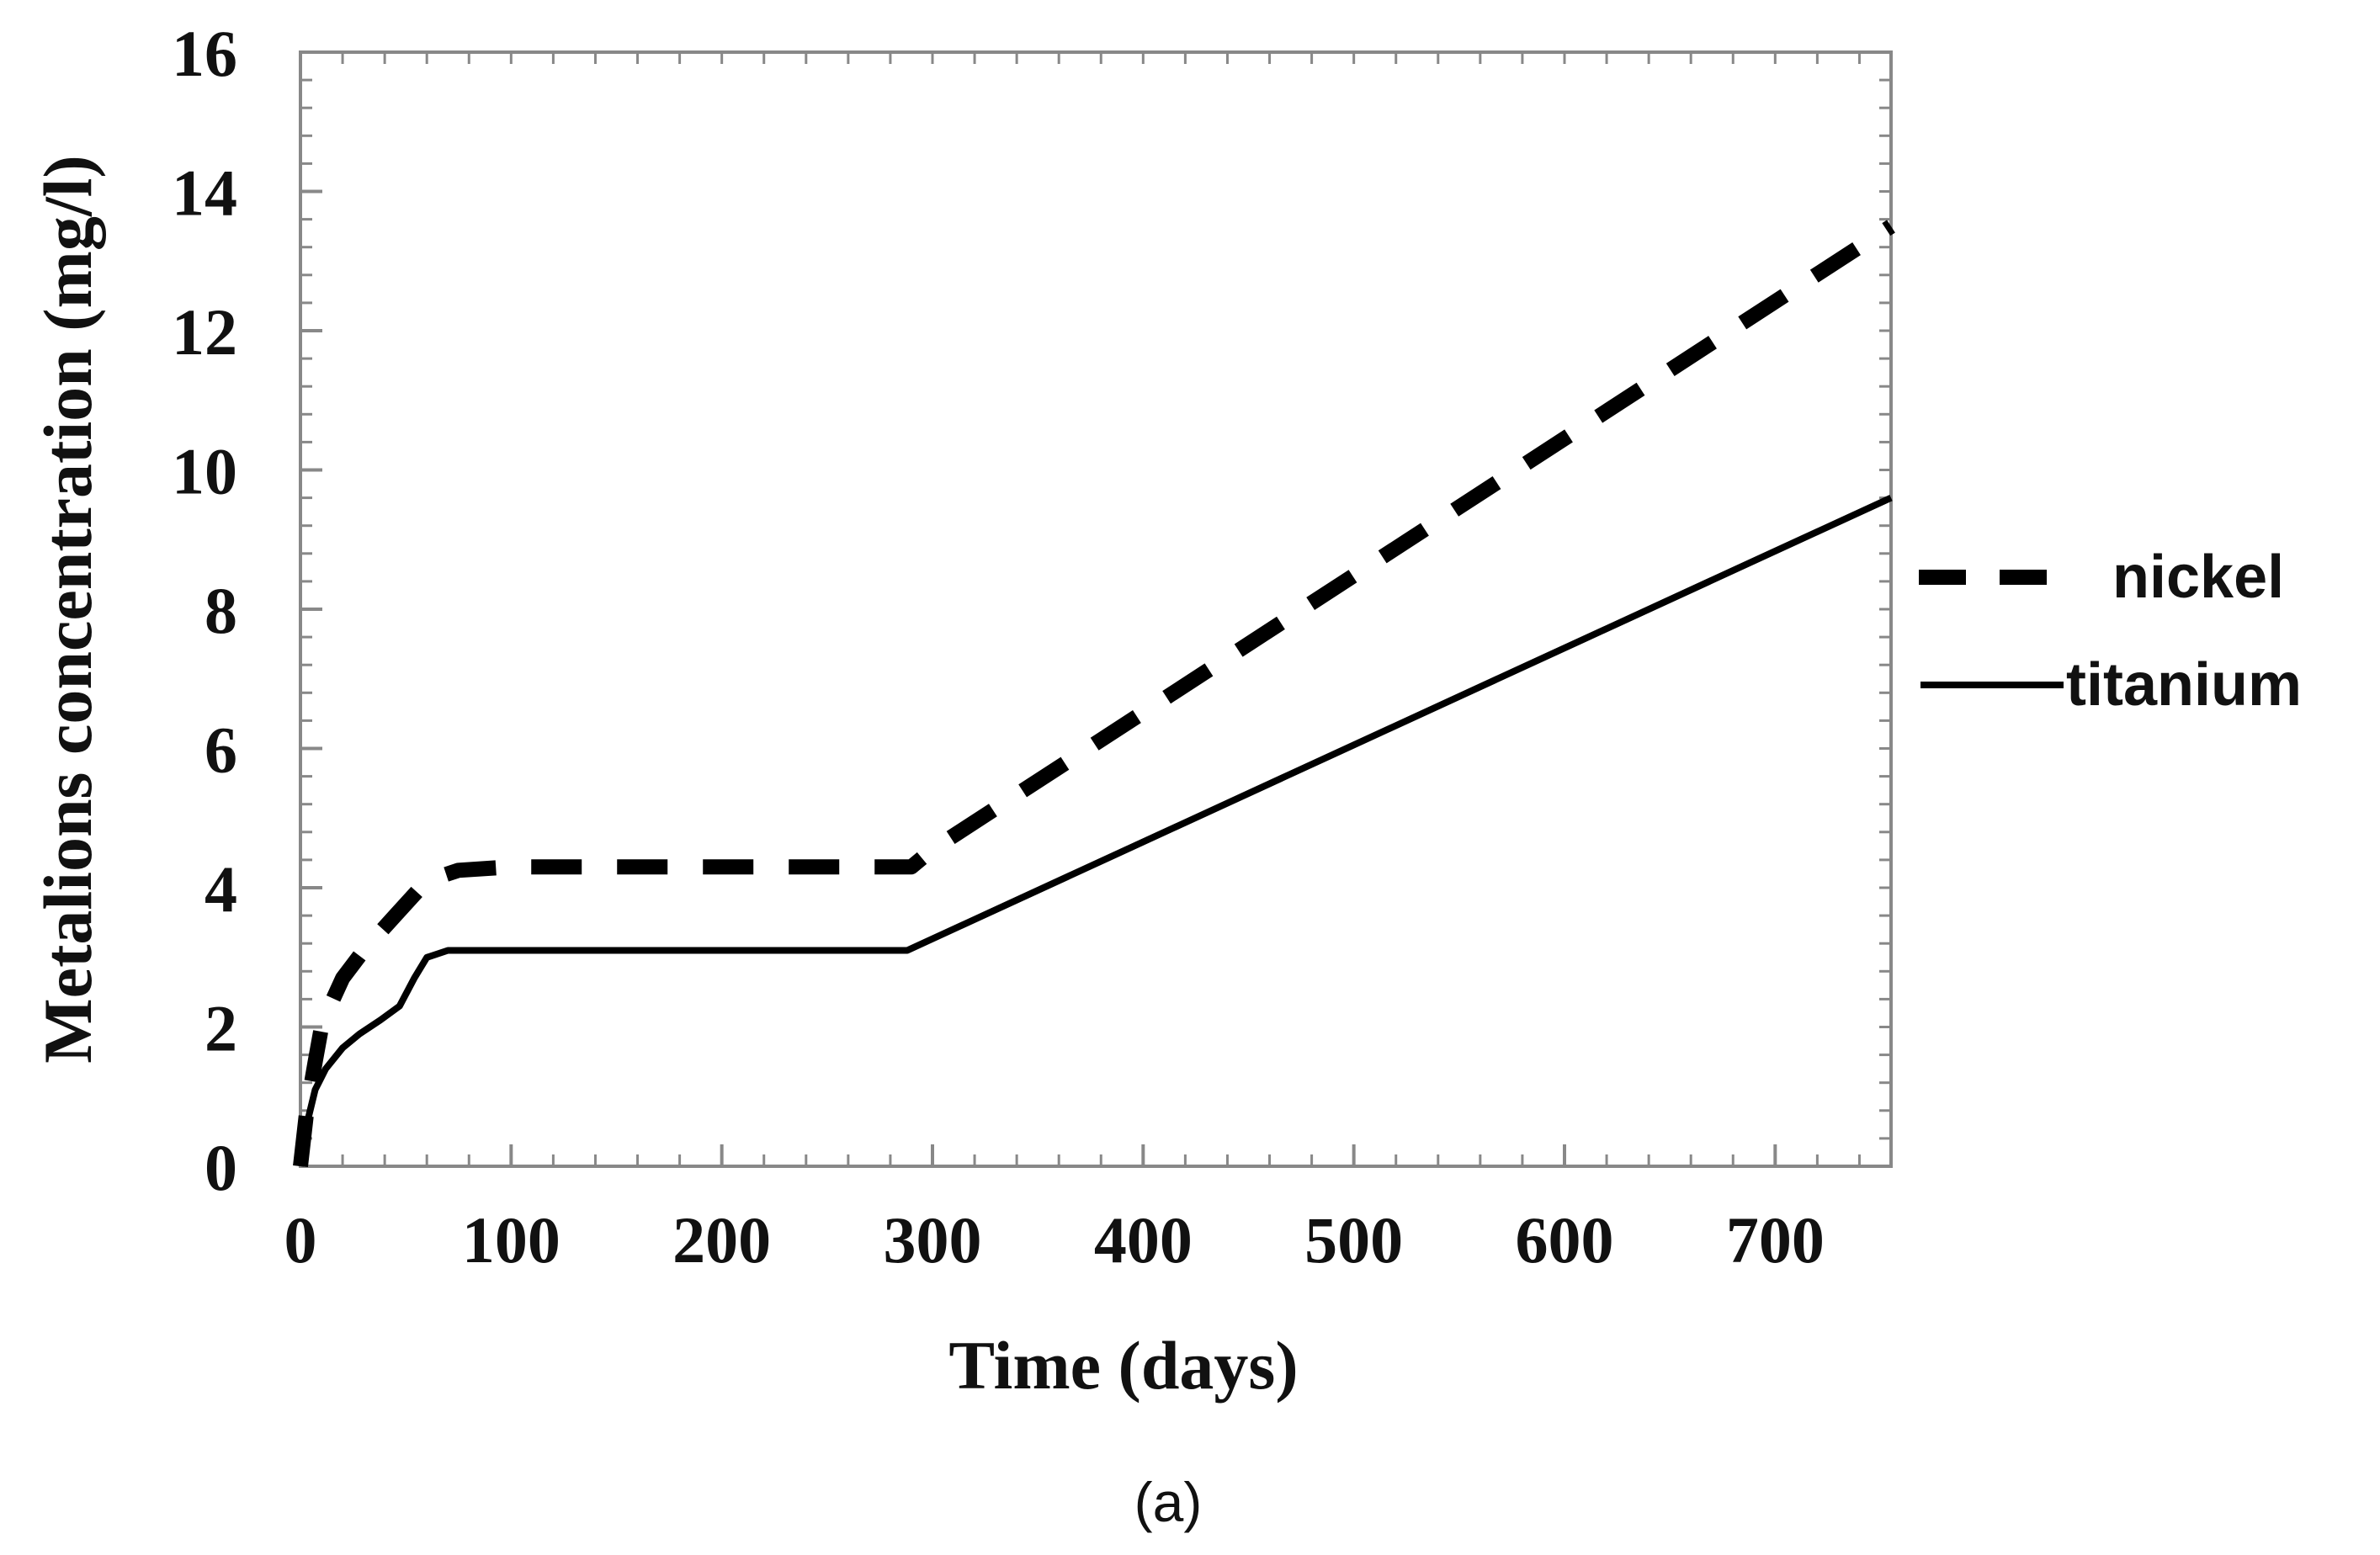 The height and width of the screenshot is (1555, 2380). What do you see at coordinates (1054, 1210) in the screenshot?
I see `x-axis-ticks: 0 100 200 300 400 500 600 700` at bounding box center [1054, 1210].